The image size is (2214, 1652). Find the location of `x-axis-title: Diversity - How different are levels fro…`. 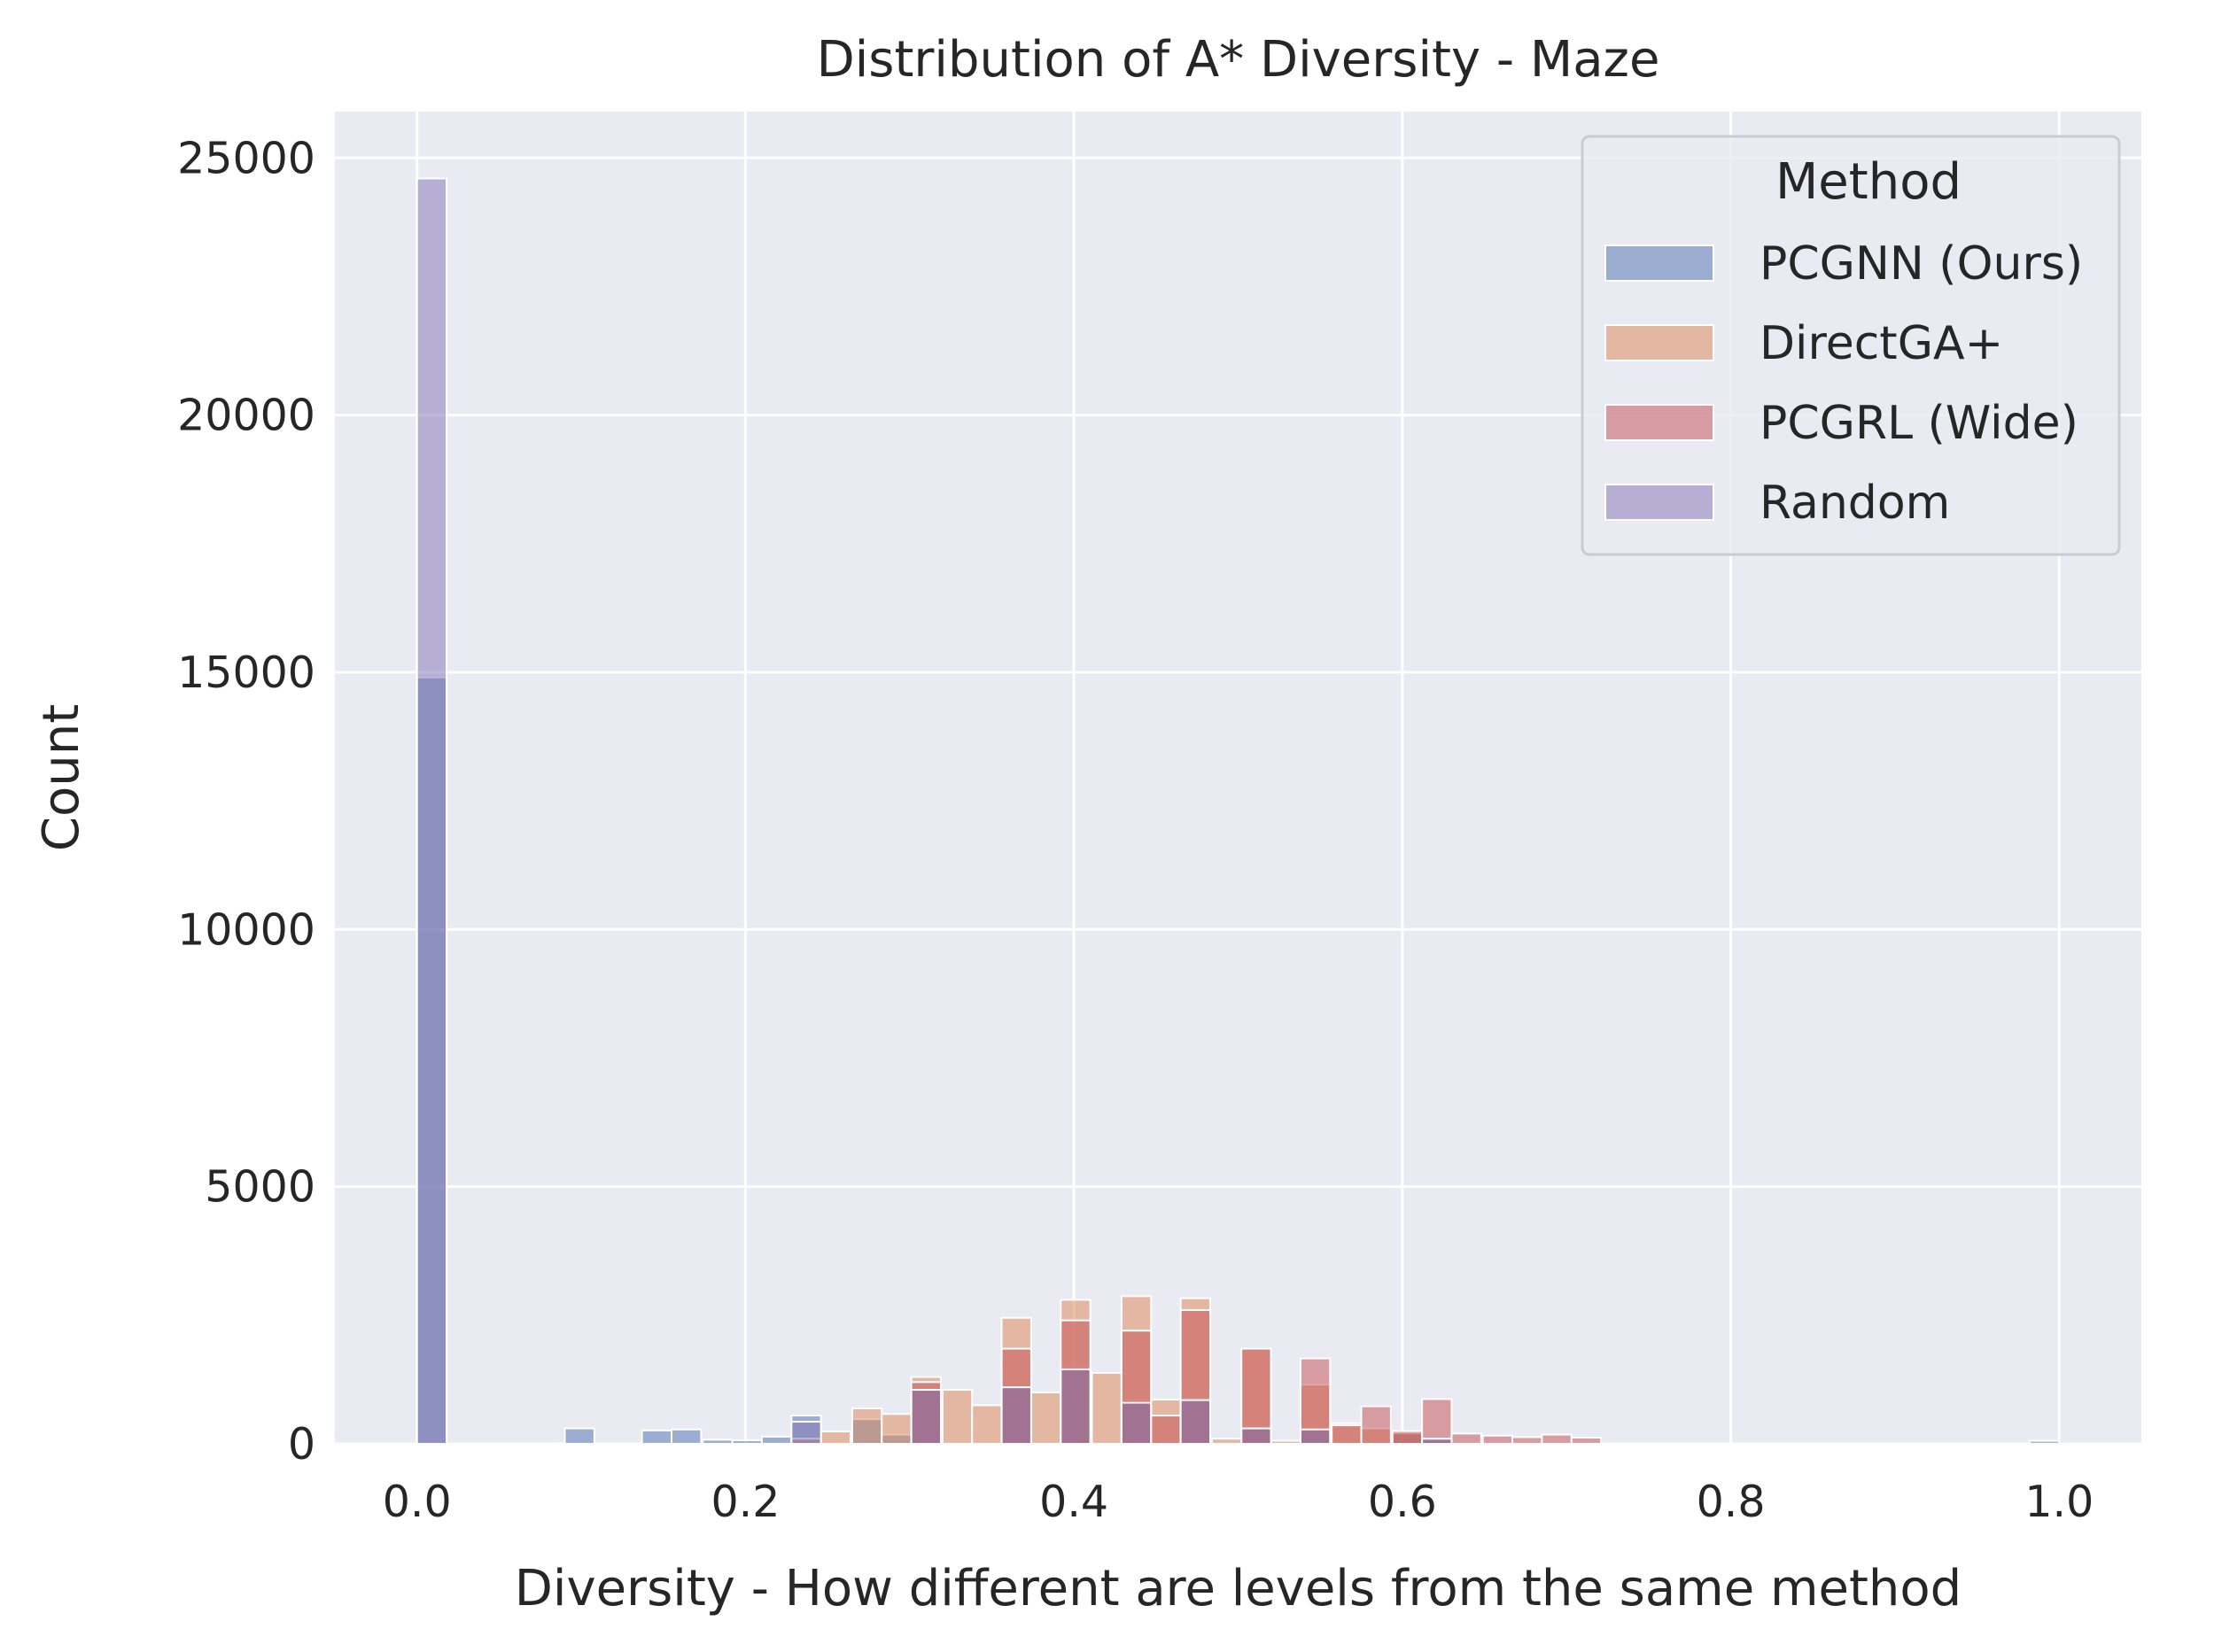

x-axis-title: Diversity - How different are levels fro… is located at coordinates (1239, 1589).